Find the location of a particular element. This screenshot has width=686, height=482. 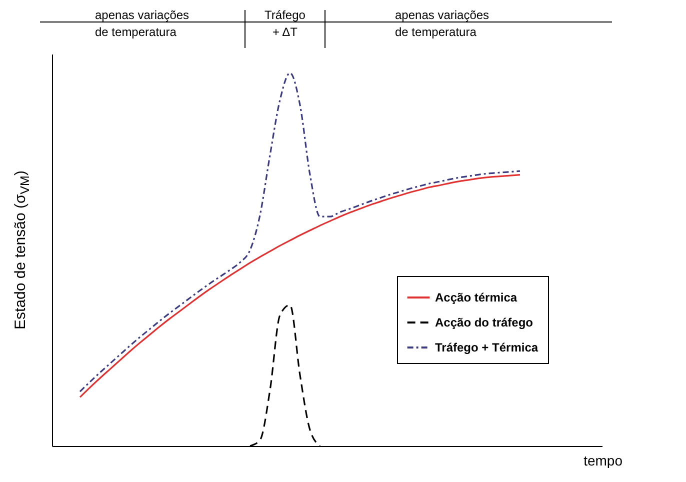

legend-label: Acção do tráfego is located at coordinates (484, 323).